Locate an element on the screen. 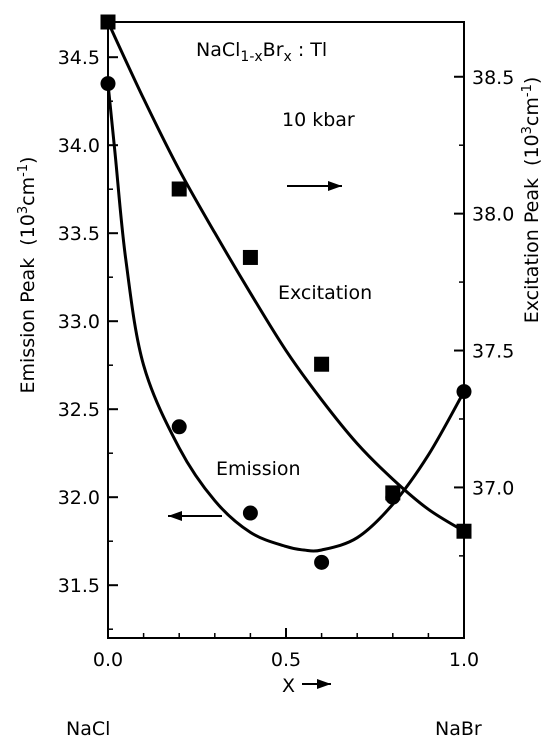 This screenshot has height=736, width=551. x-left-end-label: NaCl is located at coordinates (88, 727).